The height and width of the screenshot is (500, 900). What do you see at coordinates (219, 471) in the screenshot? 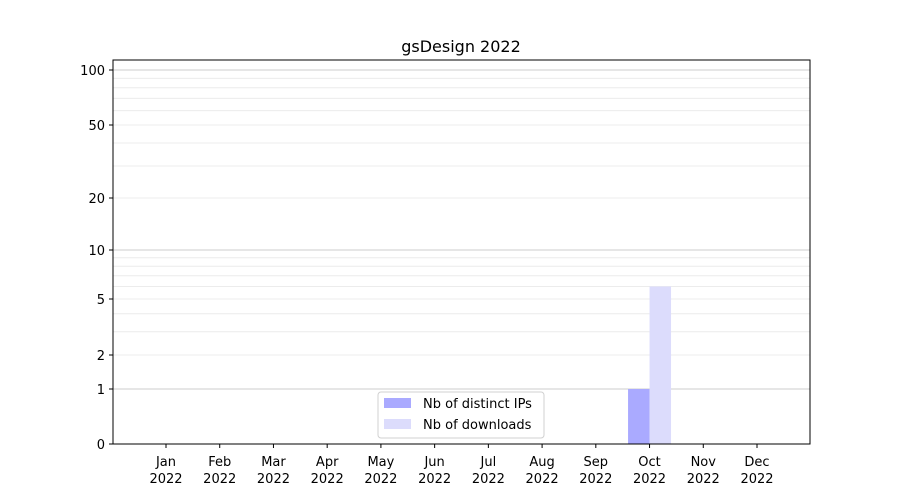
I see `x-tick-label: Feb 2022` at bounding box center [219, 471].